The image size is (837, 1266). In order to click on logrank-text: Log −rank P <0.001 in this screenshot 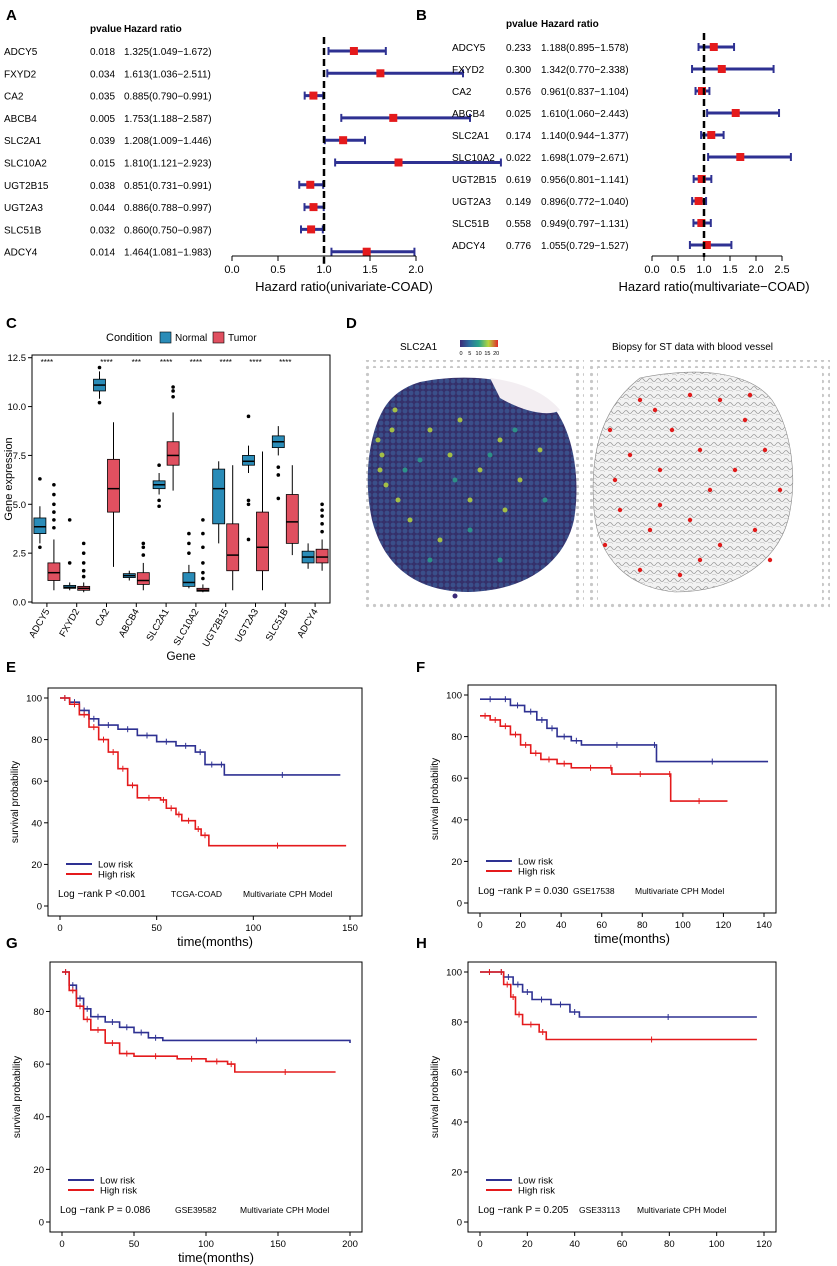, I will do `click(102, 894)`.